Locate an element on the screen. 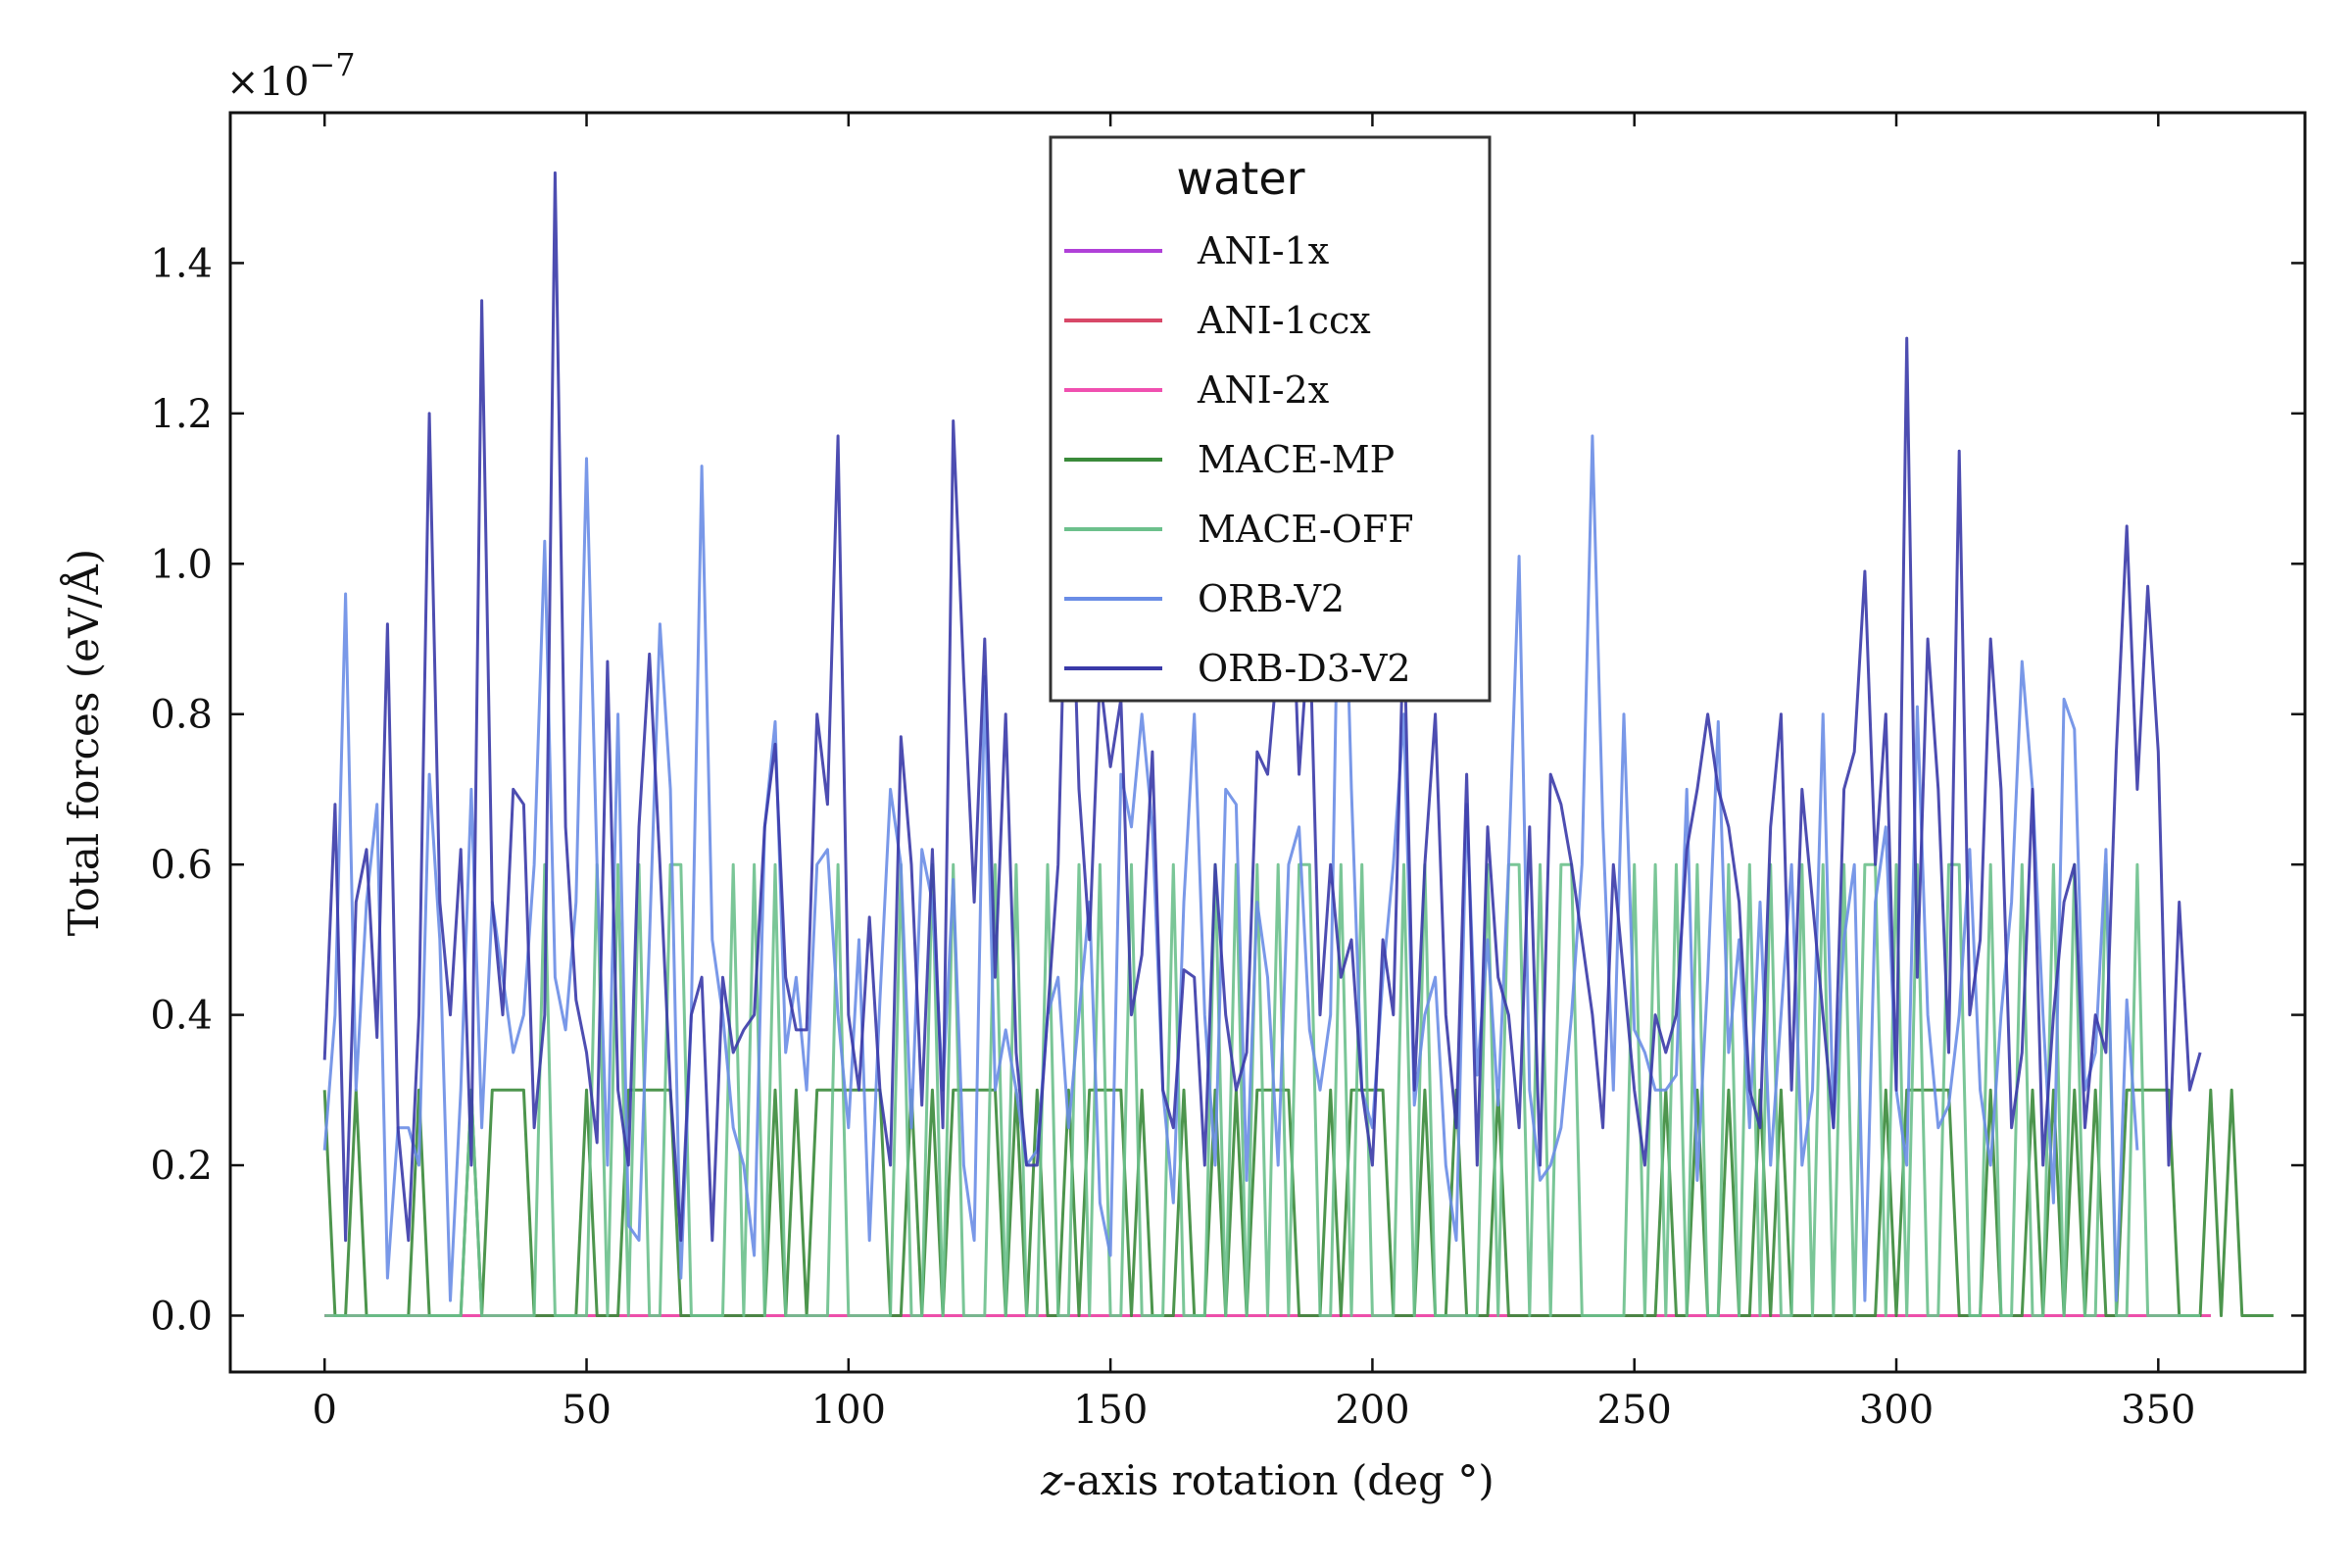 The image size is (2352, 1568). legend-label: ORB-V2 is located at coordinates (1271, 598).